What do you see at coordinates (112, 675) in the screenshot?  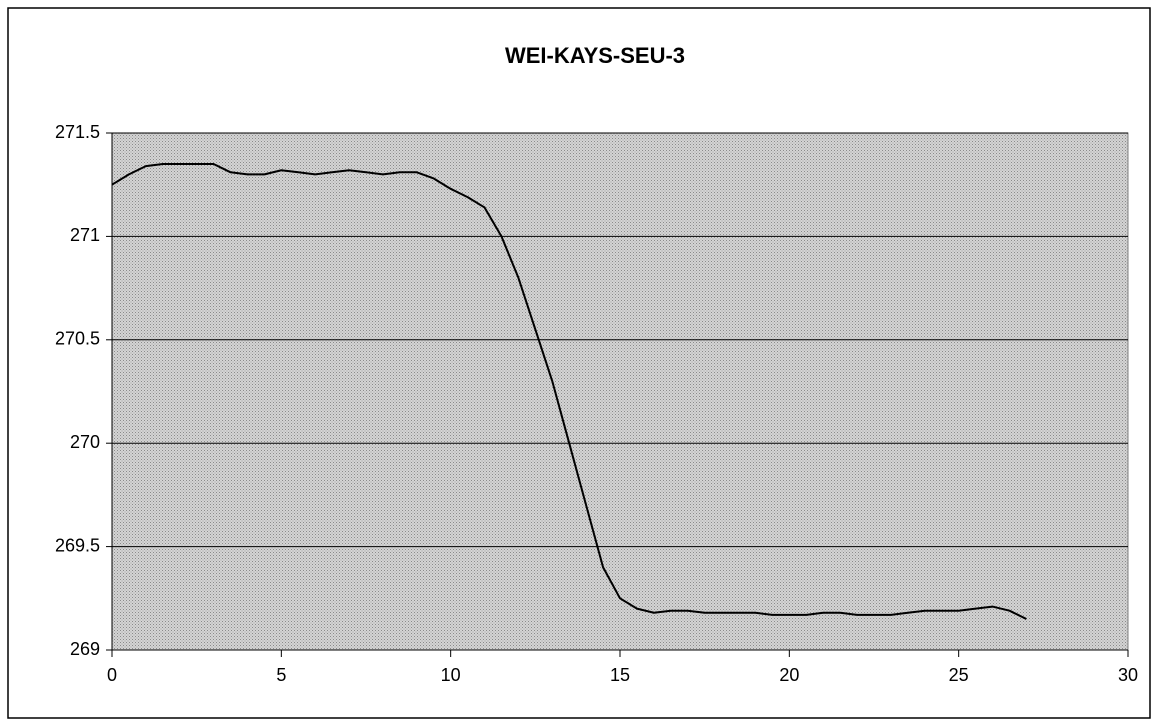 I see `x-tick-label: 0` at bounding box center [112, 675].